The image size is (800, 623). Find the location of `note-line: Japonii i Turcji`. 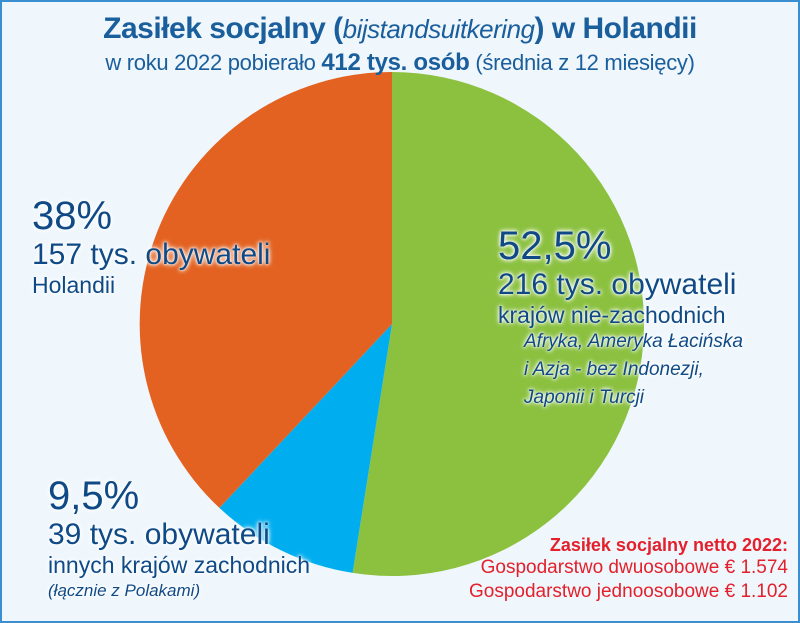

note-line: Japonii i Turcji is located at coordinates (584, 397).